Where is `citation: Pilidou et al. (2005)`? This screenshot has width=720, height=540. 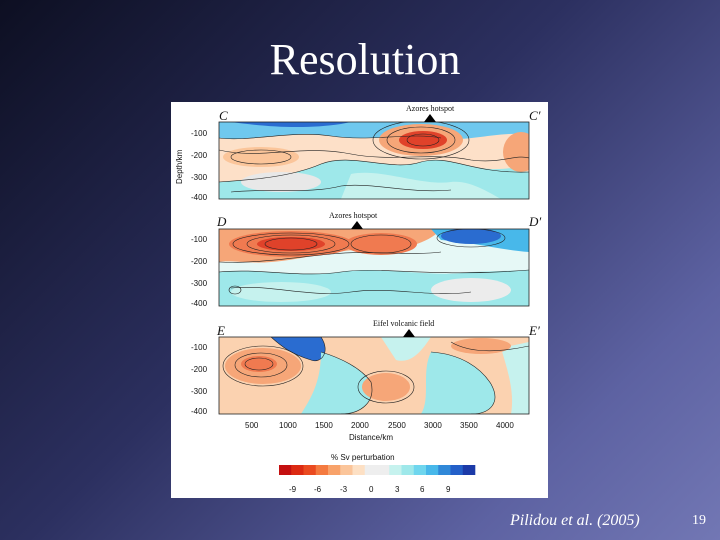
citation: Pilidou et al. (2005) is located at coordinates (575, 520).